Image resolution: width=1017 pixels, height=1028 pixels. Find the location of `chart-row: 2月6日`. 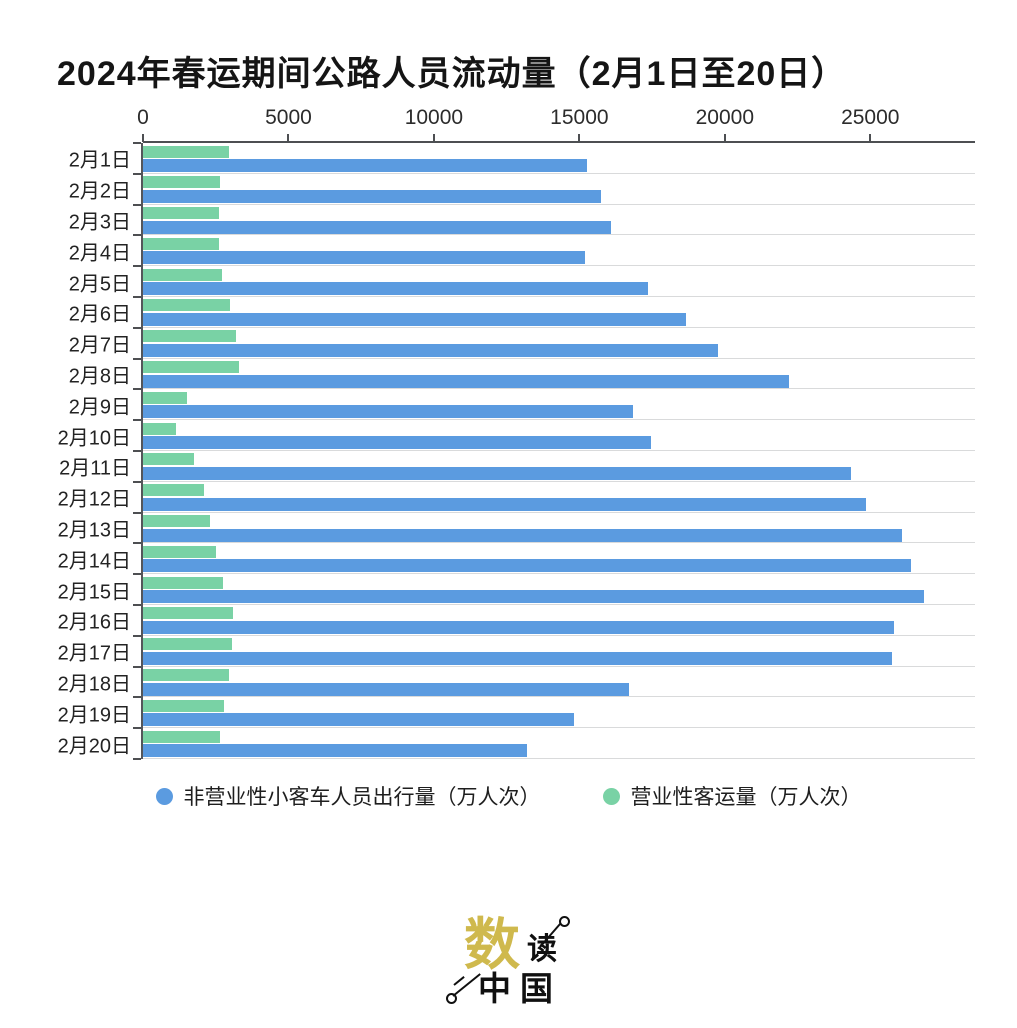

chart-row: 2月6日 is located at coordinates (522, 312).